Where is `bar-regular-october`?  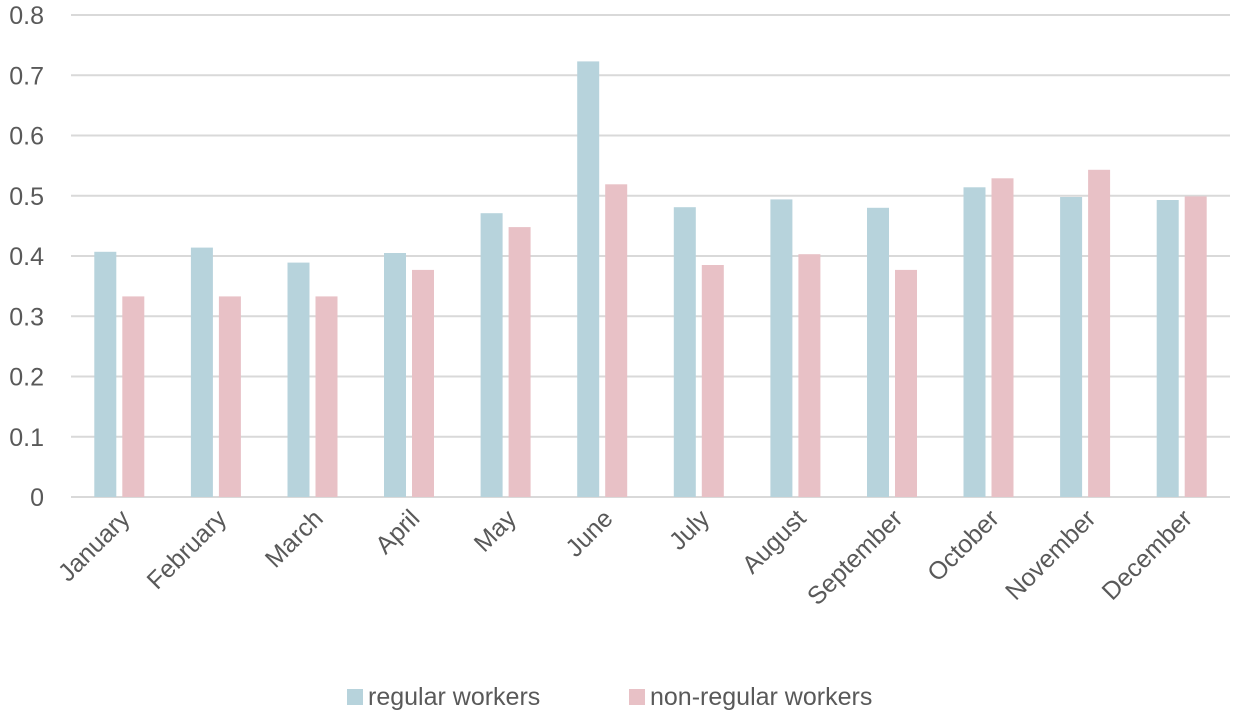
bar-regular-october is located at coordinates (974, 342).